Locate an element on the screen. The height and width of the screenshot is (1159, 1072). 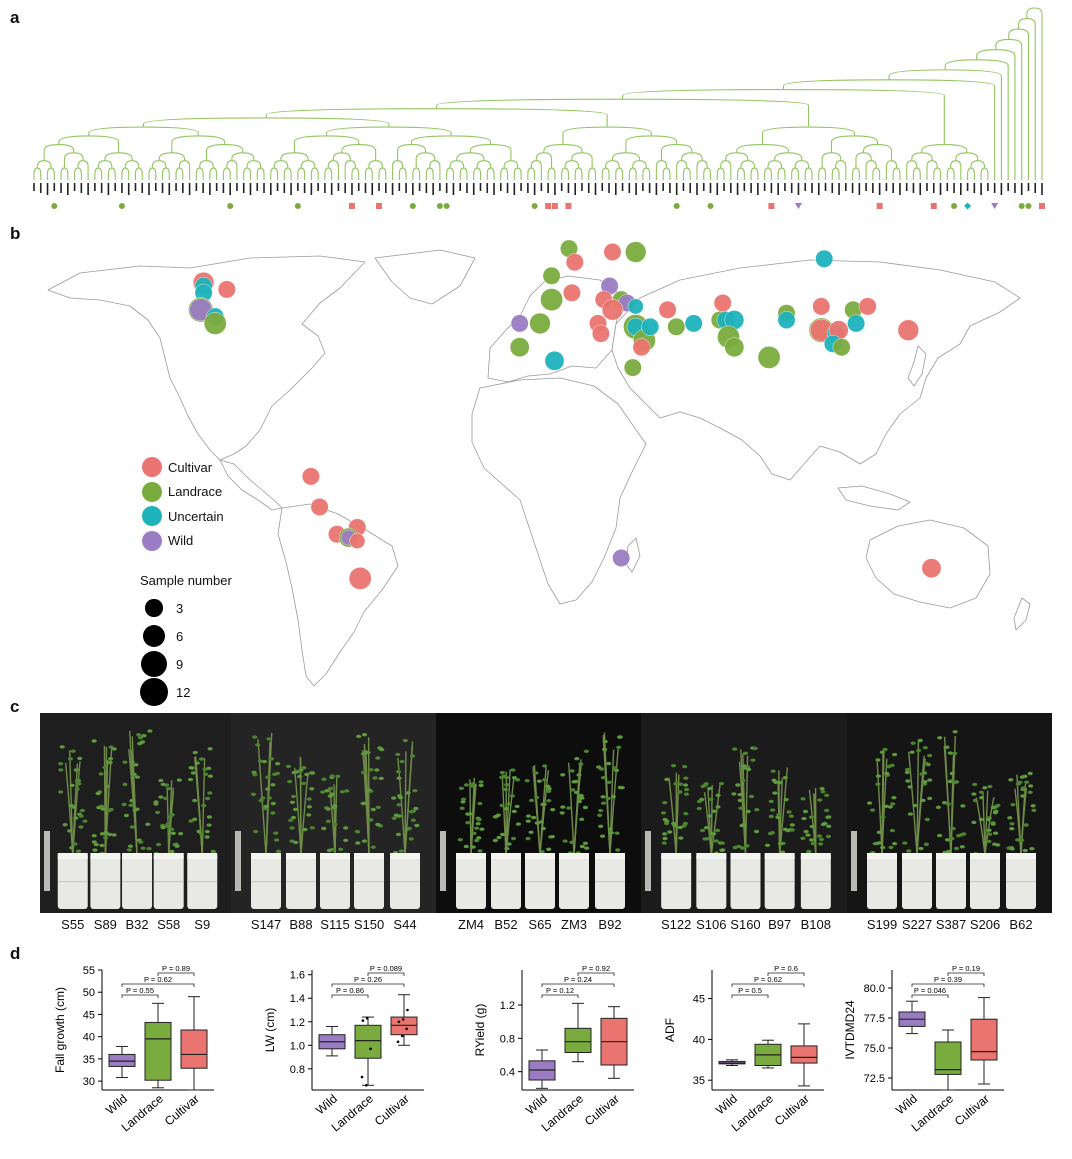
pvalue-label: P = 0.62 is located at coordinates (768, 979).